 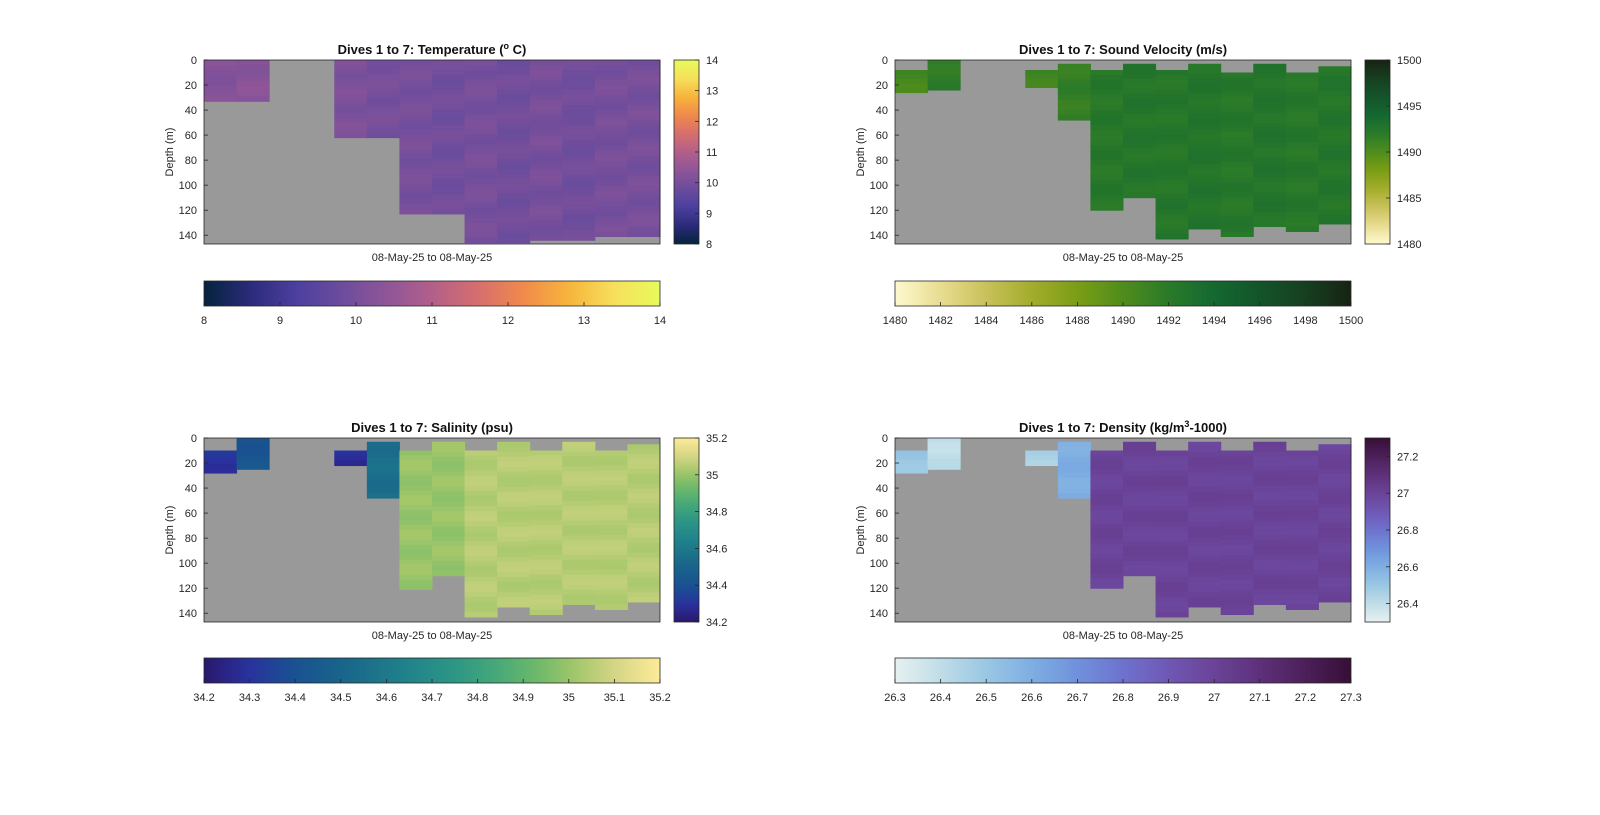 What do you see at coordinates (432, 636) in the screenshot?
I see `x-axis-label: 08-May-25 to 08-May-25` at bounding box center [432, 636].